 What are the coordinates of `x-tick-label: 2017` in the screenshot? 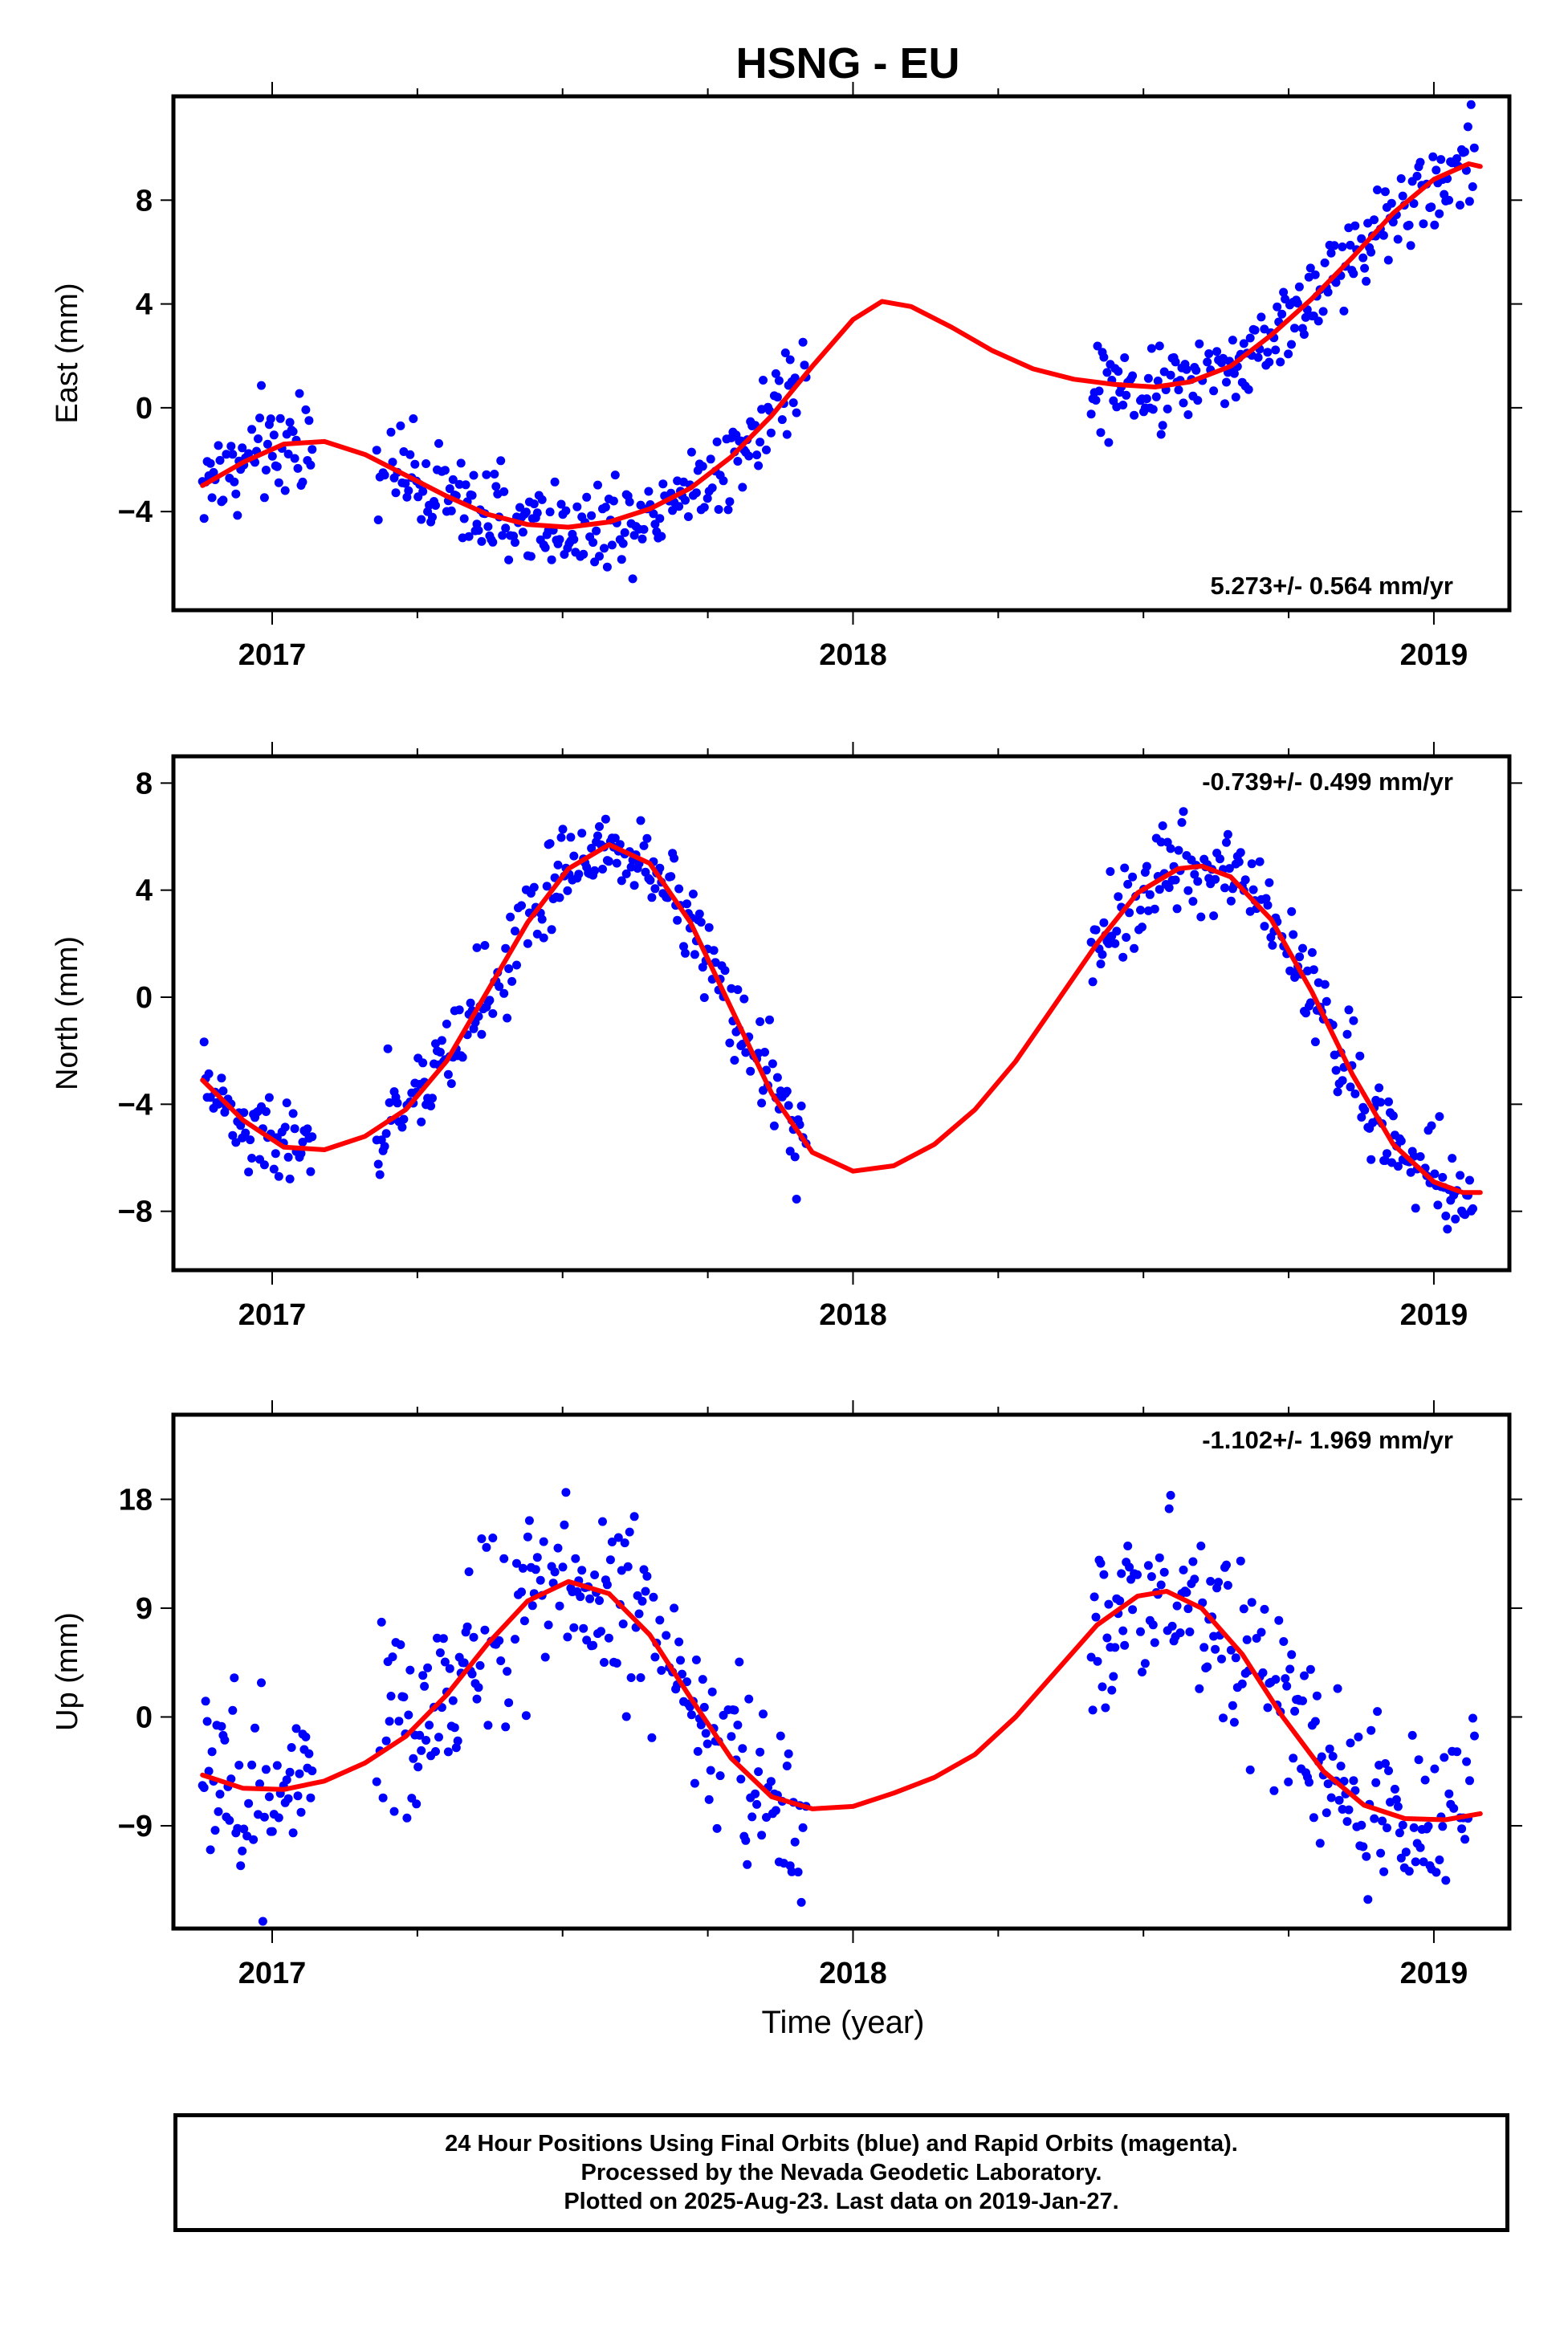 It's located at (272, 1973).